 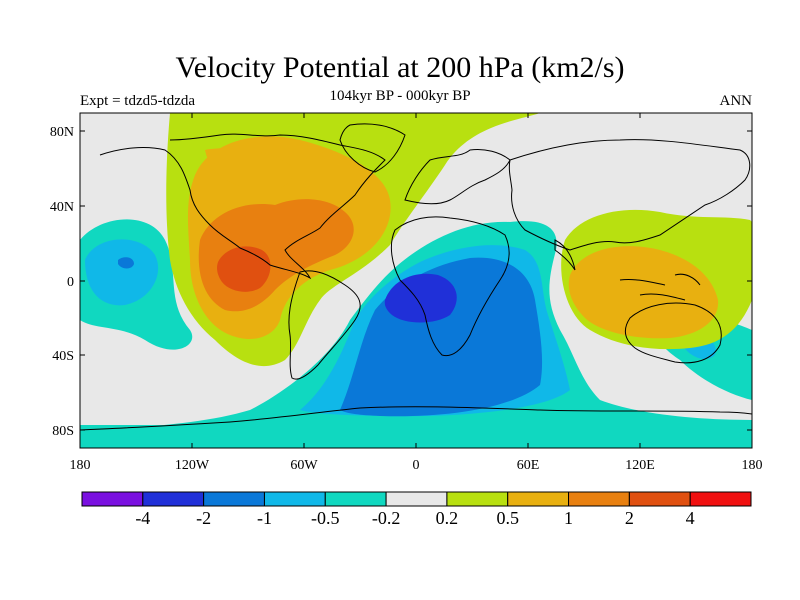 I want to click on colorbar-label: -2, so click(x=203, y=518).